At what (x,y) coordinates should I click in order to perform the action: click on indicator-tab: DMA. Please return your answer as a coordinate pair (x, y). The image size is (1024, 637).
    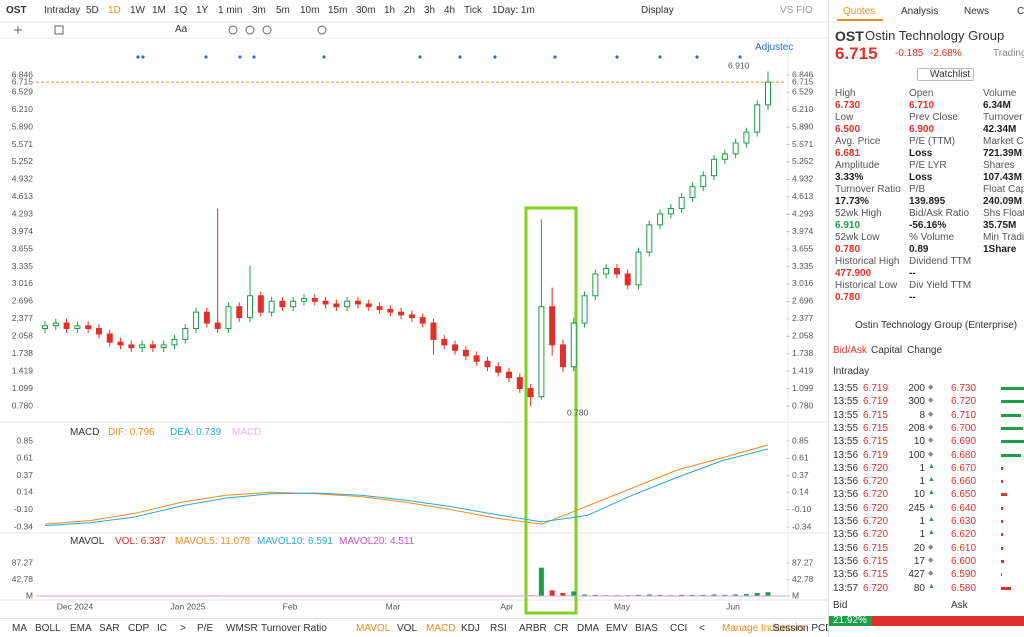
    Looking at the image, I should click on (588, 628).